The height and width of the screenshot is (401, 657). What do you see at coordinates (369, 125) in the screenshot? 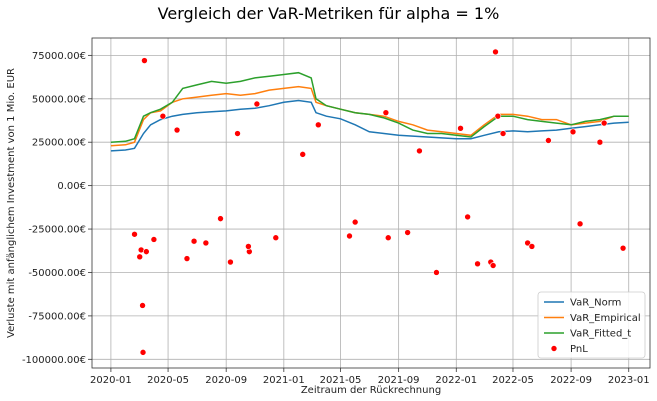
I see `series-line-var-norm` at bounding box center [369, 125].